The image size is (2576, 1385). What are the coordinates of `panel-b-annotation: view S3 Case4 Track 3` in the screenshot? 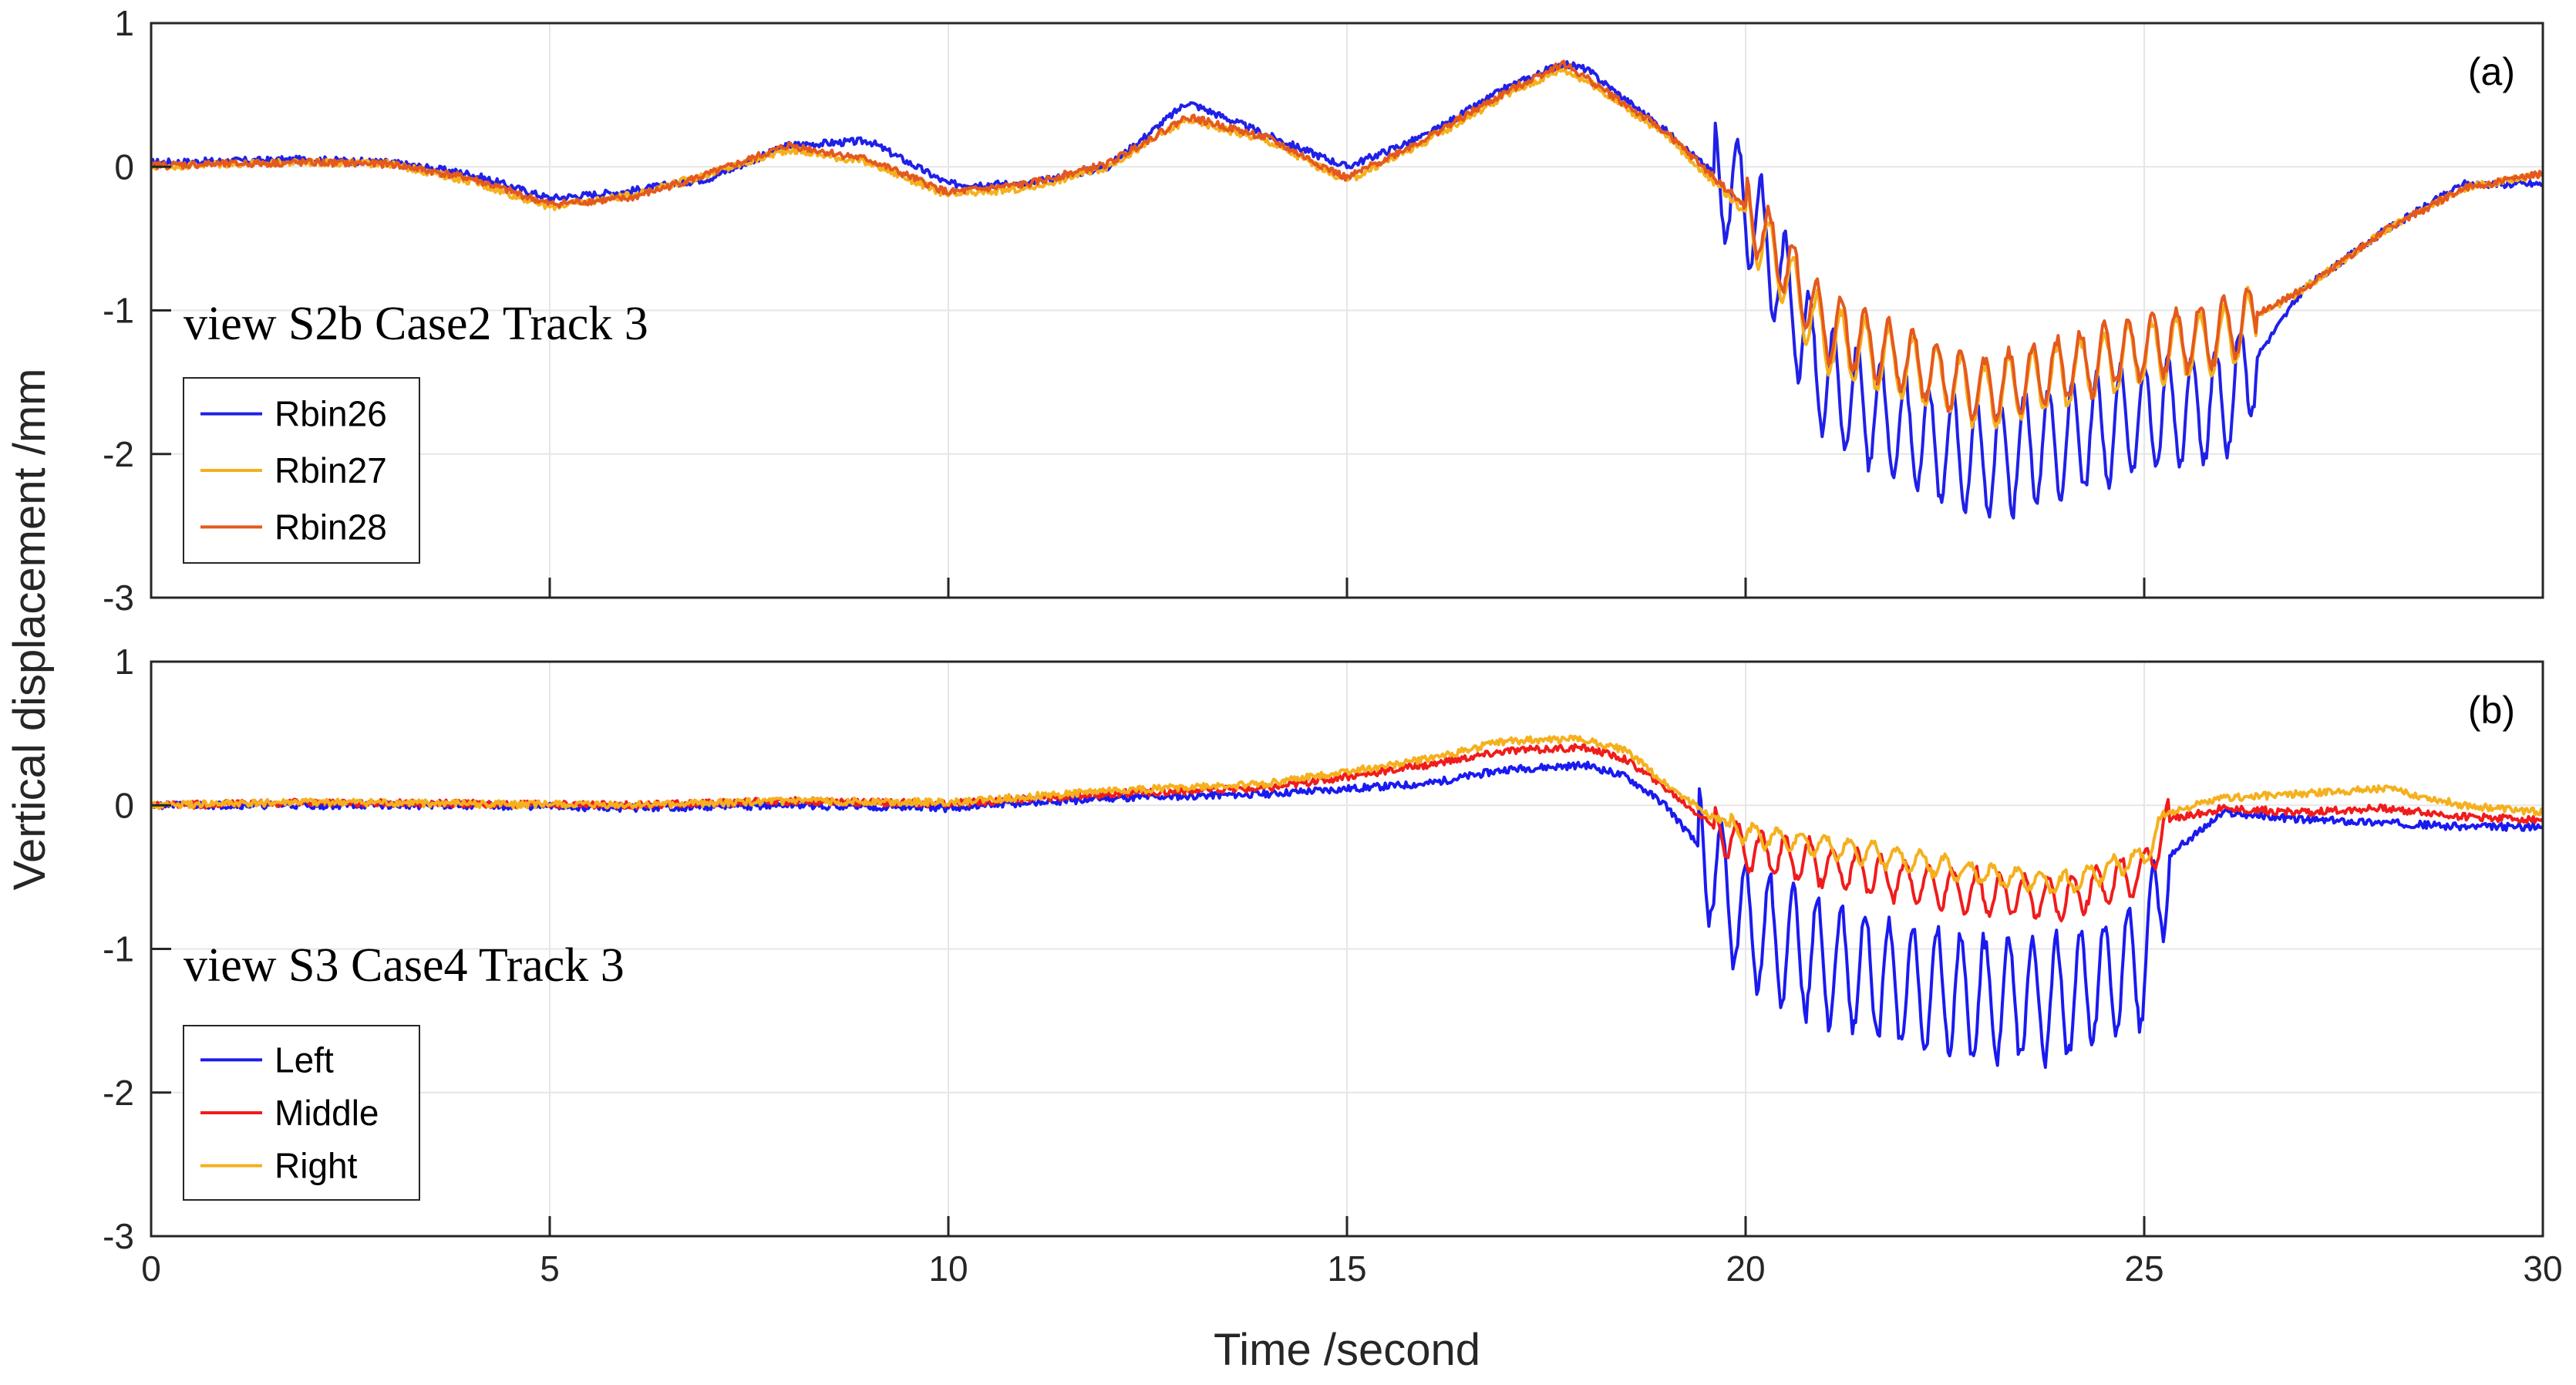 It's located at (404, 965).